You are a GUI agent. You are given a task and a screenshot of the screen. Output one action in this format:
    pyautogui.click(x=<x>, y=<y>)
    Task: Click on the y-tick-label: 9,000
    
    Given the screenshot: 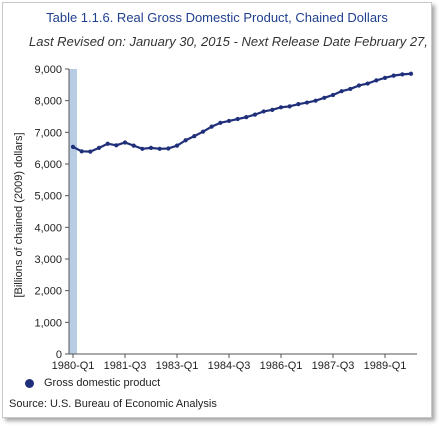 What is the action you would take?
    pyautogui.click(x=48, y=70)
    